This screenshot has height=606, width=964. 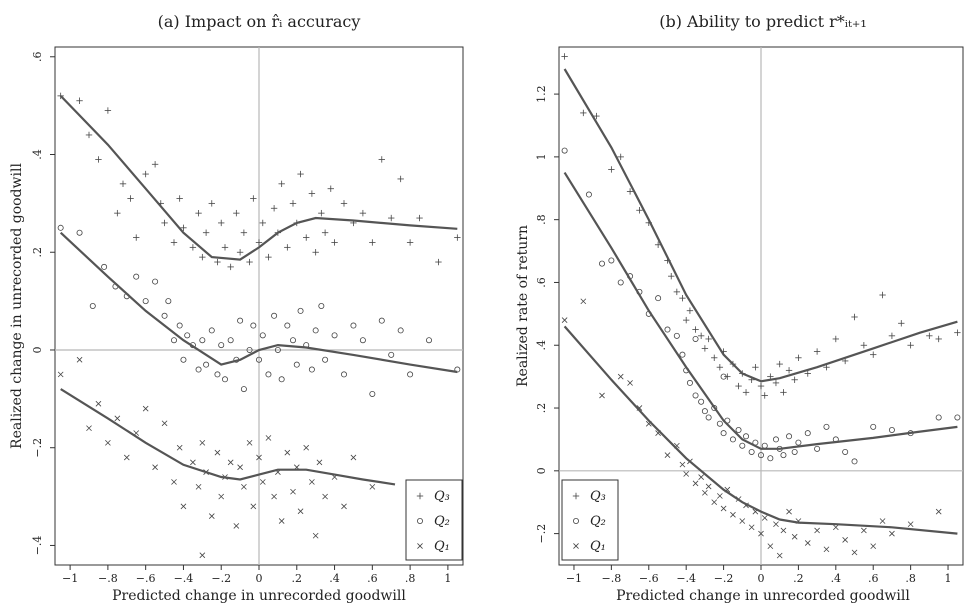 What do you see at coordinates (761, 578) in the screenshot?
I see `panel-b-x-tick-label: 0` at bounding box center [761, 578].